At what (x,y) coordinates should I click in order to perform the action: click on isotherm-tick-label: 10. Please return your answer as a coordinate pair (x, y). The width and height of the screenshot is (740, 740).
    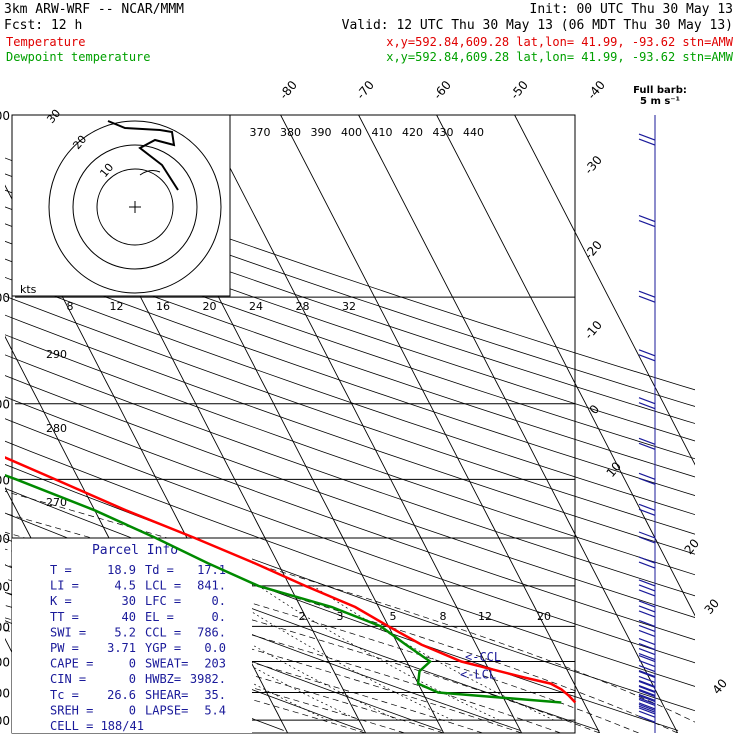
    Looking at the image, I should click on (614, 469).